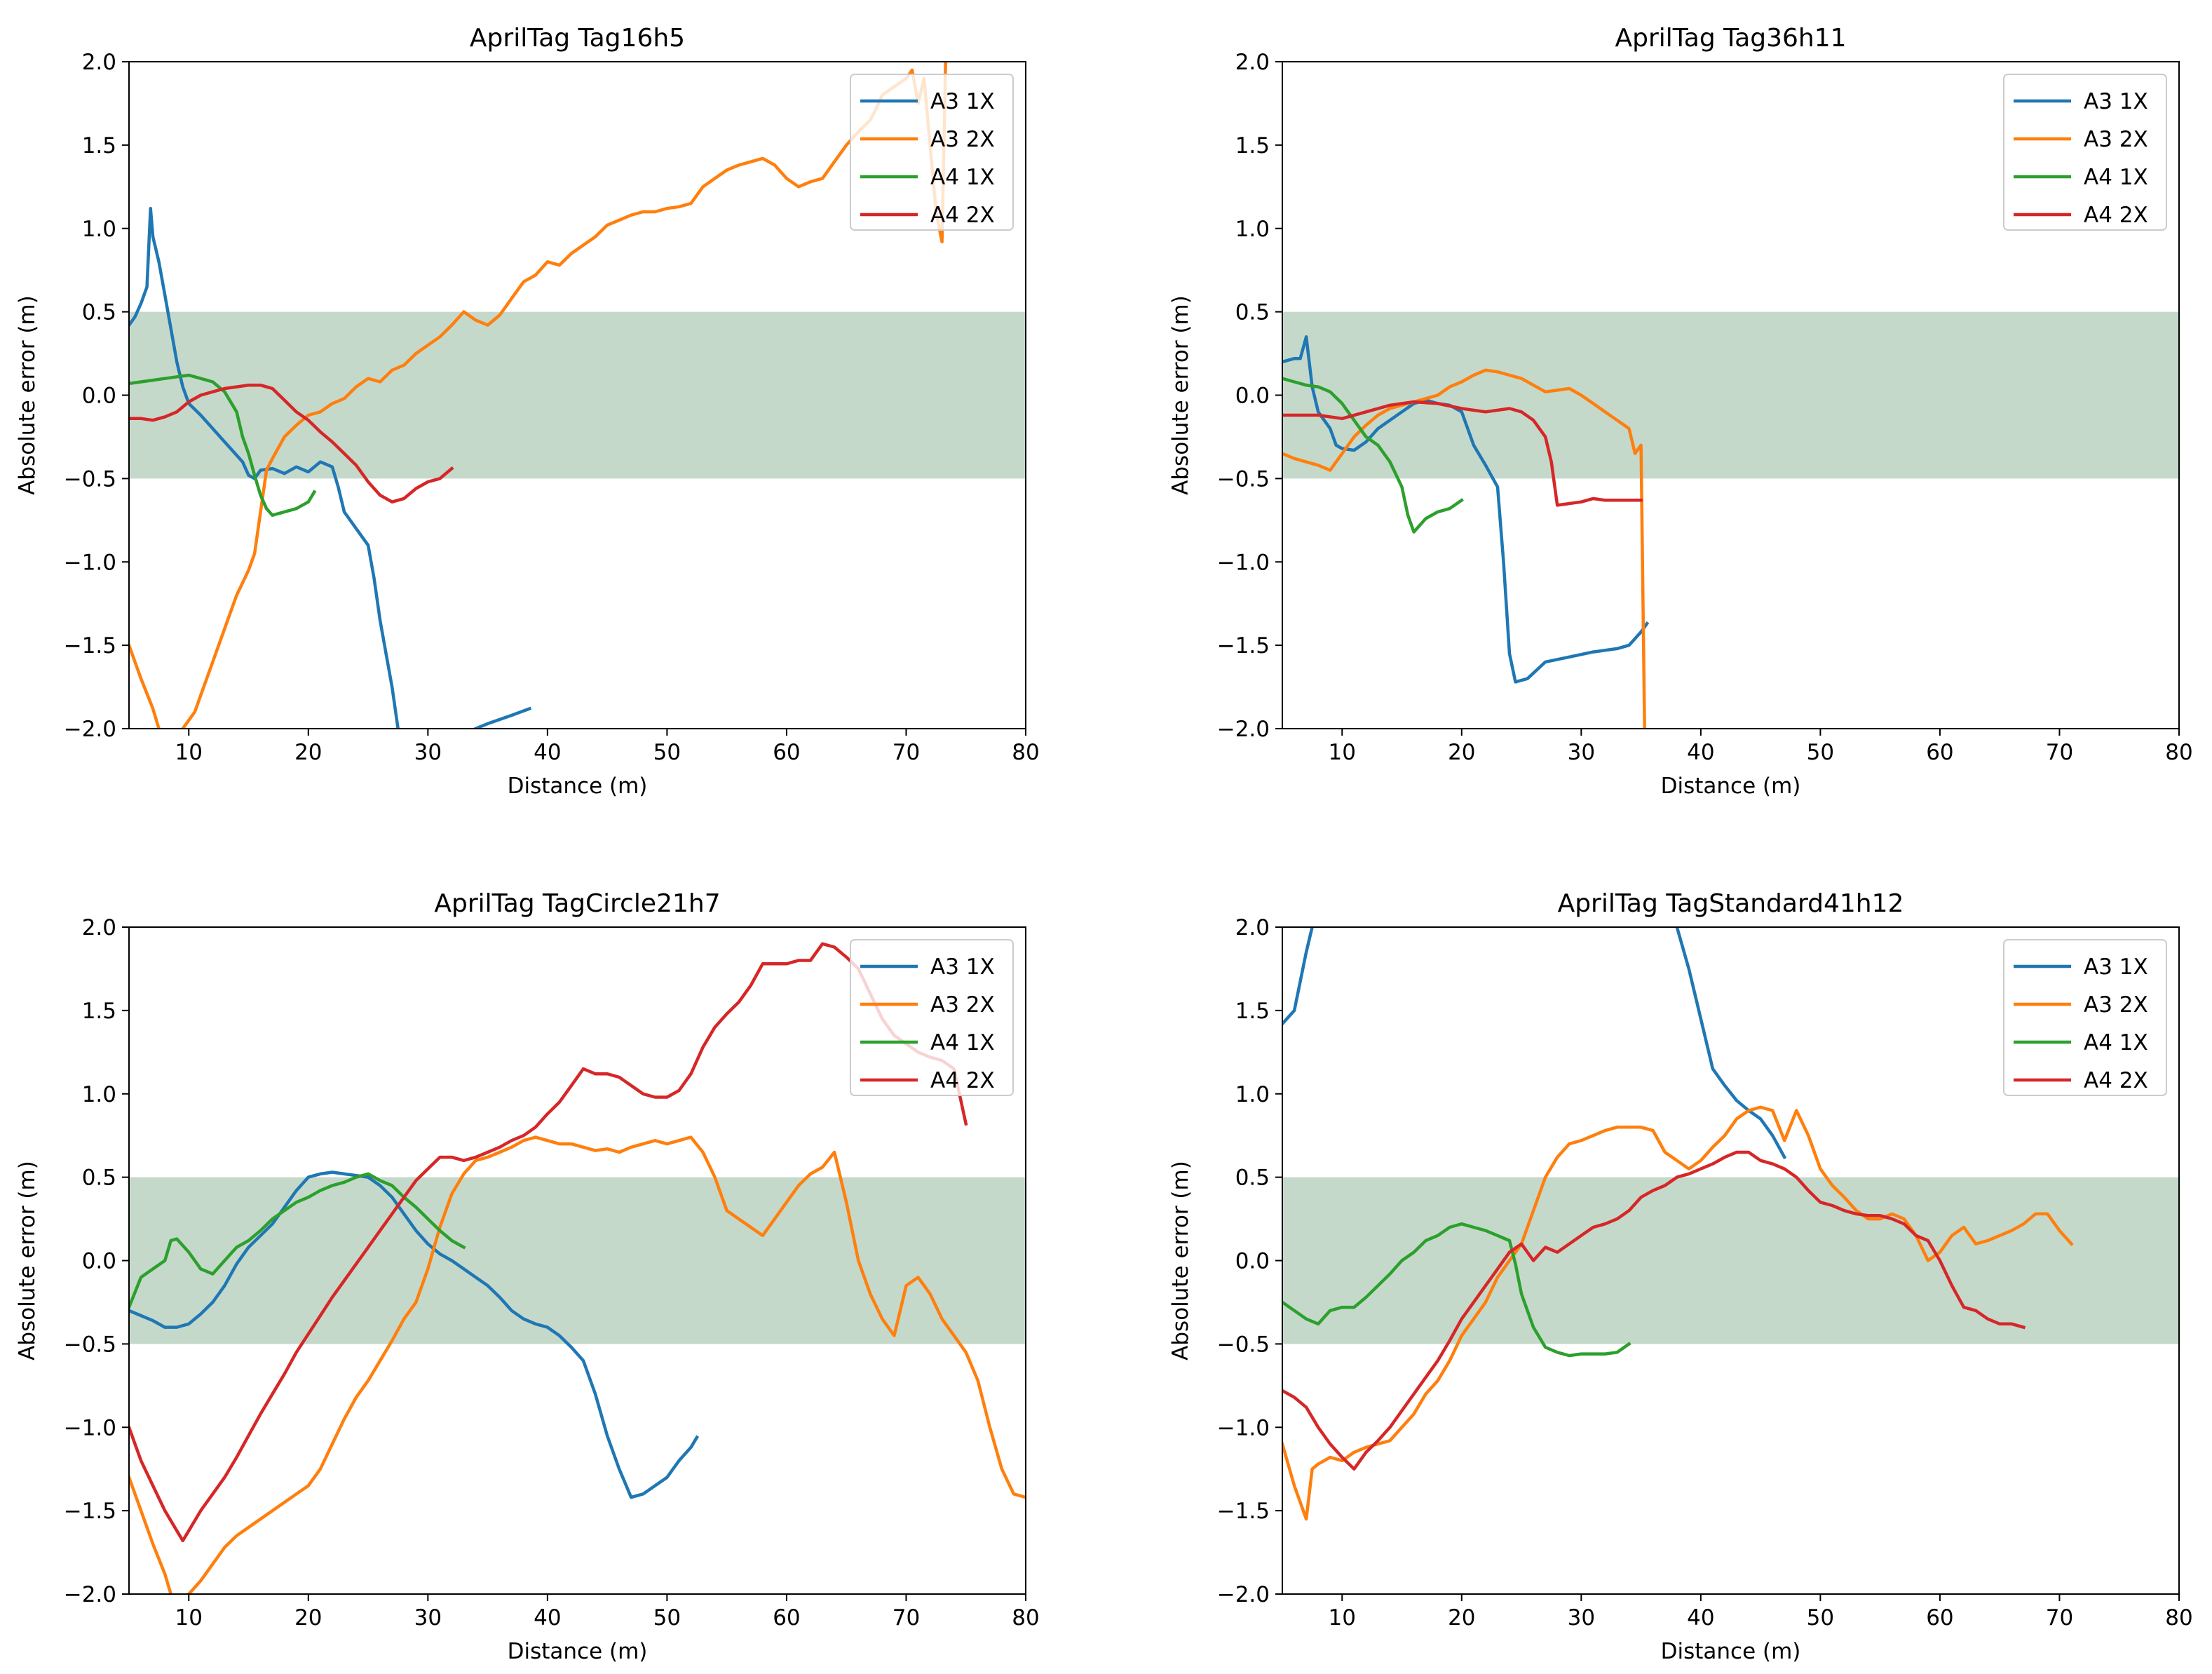  What do you see at coordinates (577, 903) in the screenshot?
I see `chart-title: AprilTag TagCircle21h7` at bounding box center [577, 903].